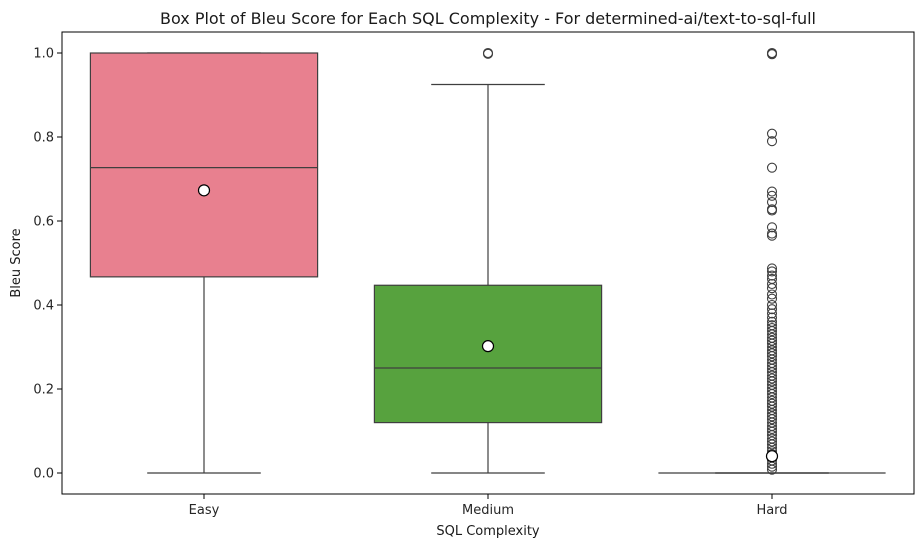 The image size is (923, 547). I want to click on y-tick-label: 0.8, so click(43, 138).